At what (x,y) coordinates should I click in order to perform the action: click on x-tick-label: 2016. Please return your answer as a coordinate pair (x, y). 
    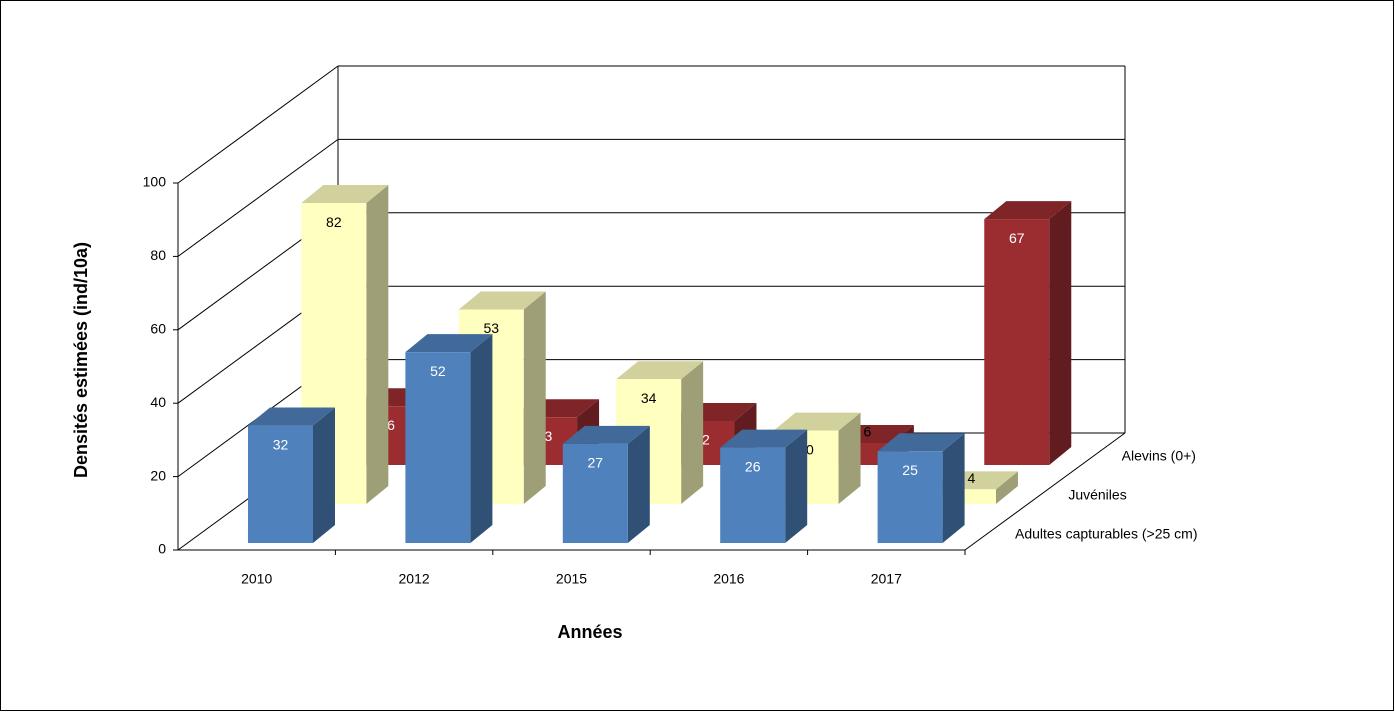
    Looking at the image, I should click on (728, 579).